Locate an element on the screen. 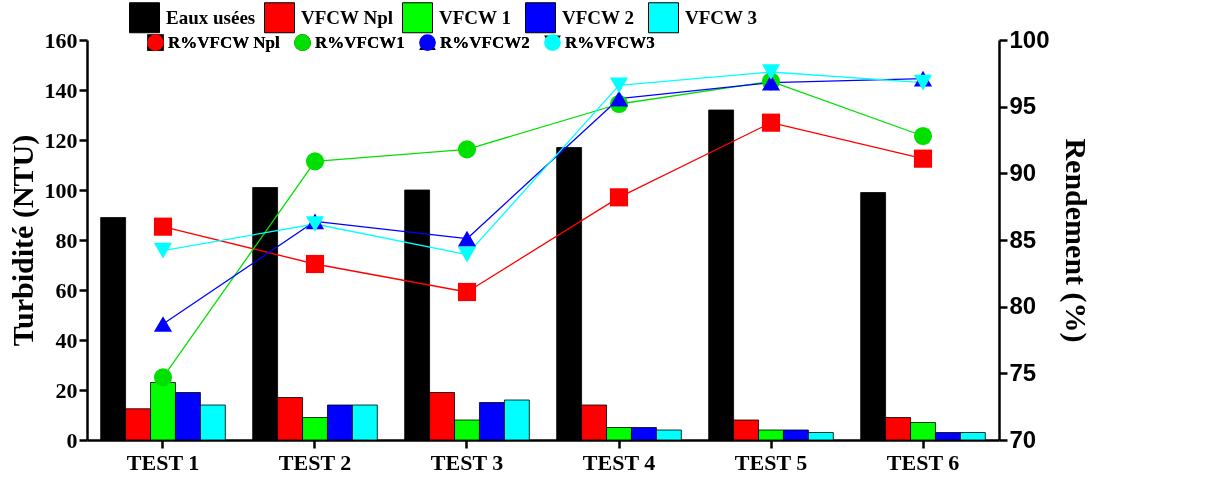 The height and width of the screenshot is (492, 1215). legend-label: VFCW 3 is located at coordinates (721, 17).